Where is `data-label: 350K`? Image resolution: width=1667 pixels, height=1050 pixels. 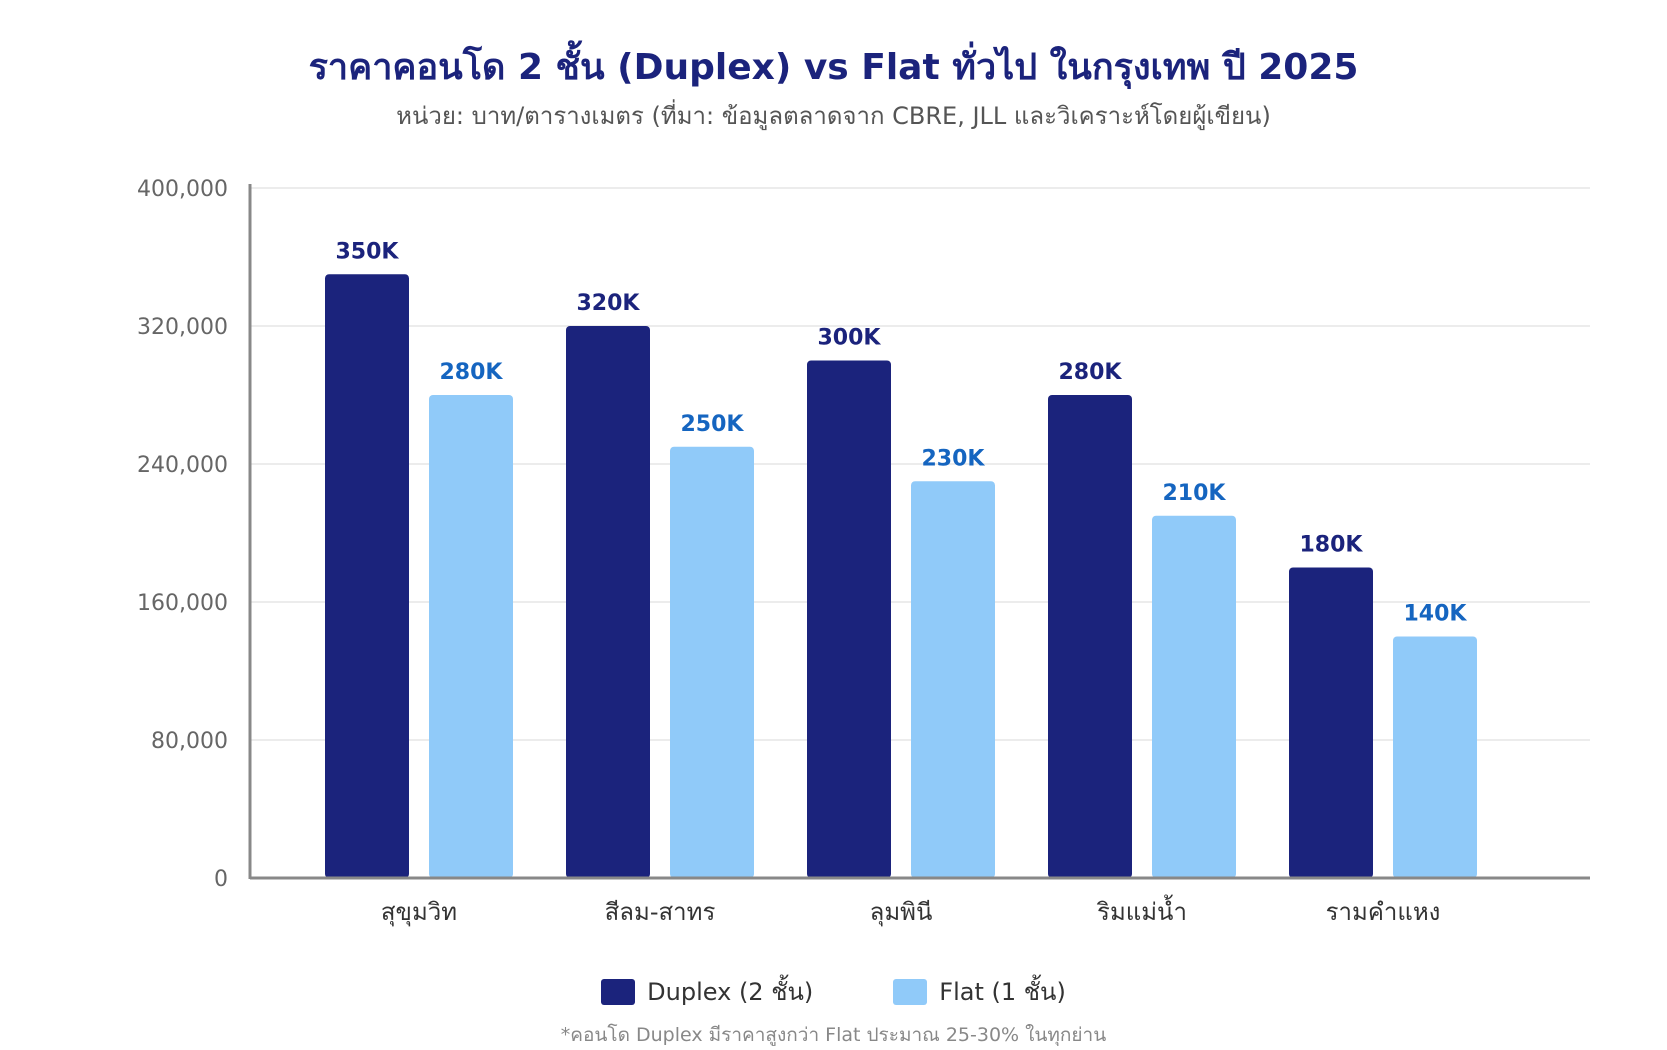
data-label: 350K is located at coordinates (368, 251).